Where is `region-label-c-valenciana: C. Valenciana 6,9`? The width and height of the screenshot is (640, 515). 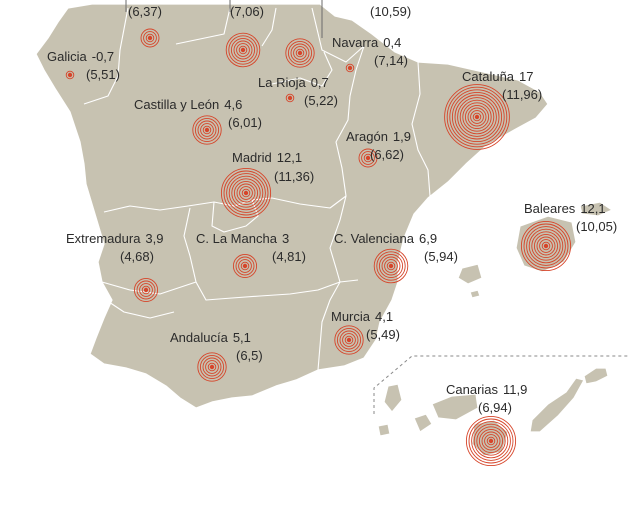 region-label-c-valenciana: C. Valenciana 6,9 is located at coordinates (385, 238).